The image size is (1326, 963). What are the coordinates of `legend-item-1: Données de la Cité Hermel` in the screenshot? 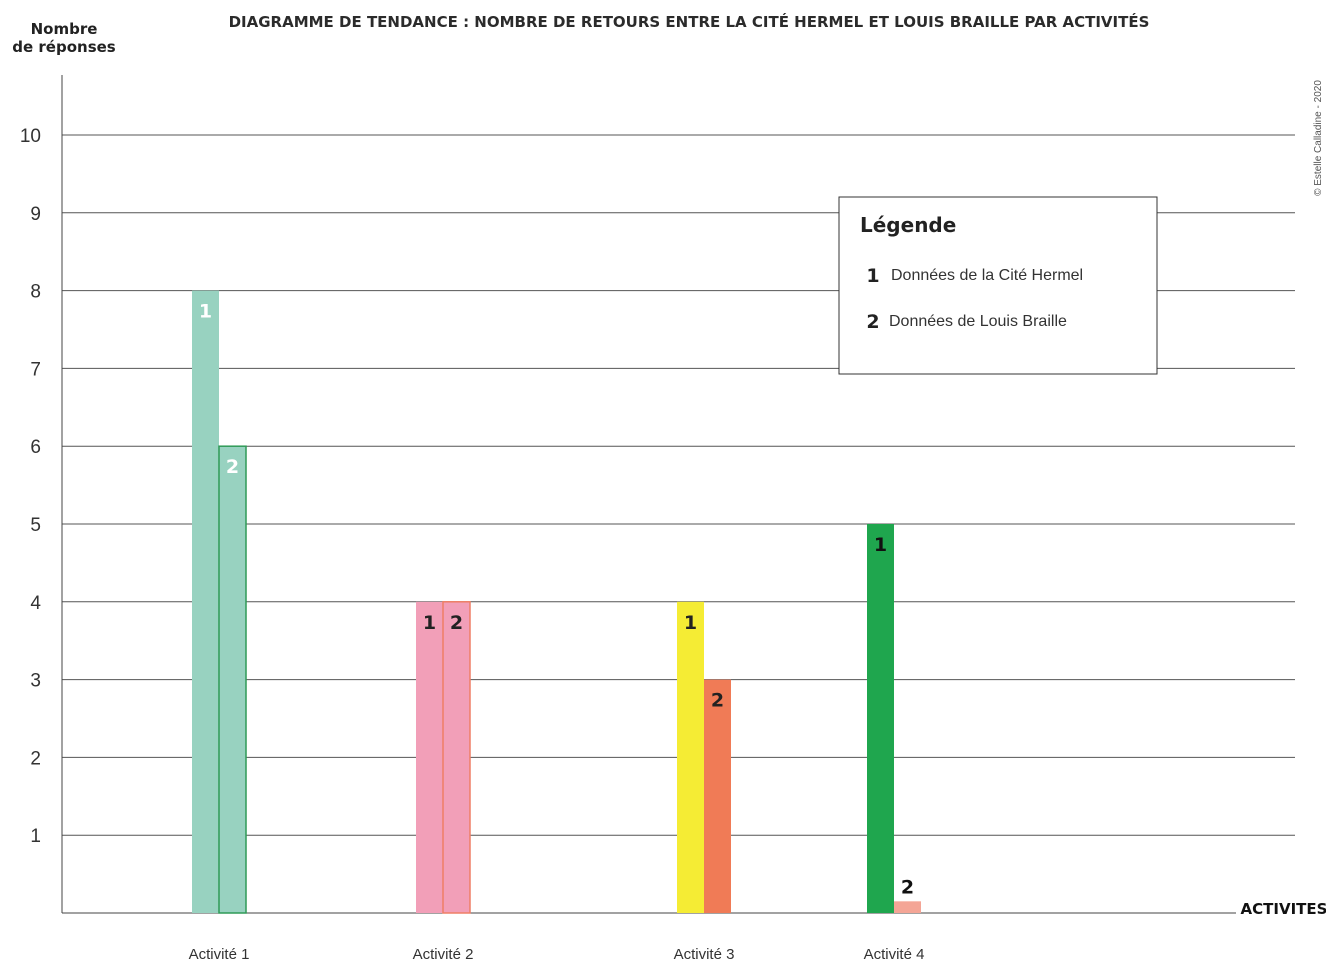 It's located at (987, 275).